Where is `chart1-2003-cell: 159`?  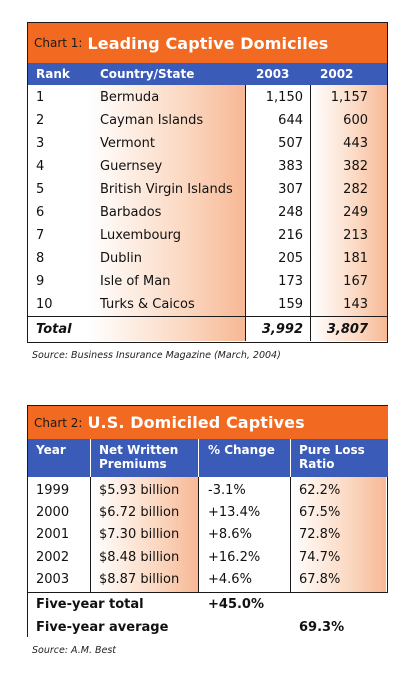 chart1-2003-cell: 159 is located at coordinates (290, 304).